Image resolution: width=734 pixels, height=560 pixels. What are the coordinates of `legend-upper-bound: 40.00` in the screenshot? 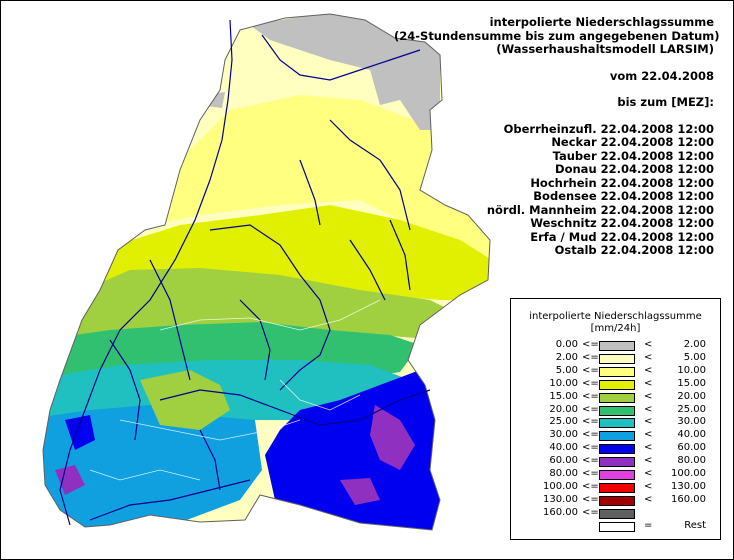 It's located at (691, 435).